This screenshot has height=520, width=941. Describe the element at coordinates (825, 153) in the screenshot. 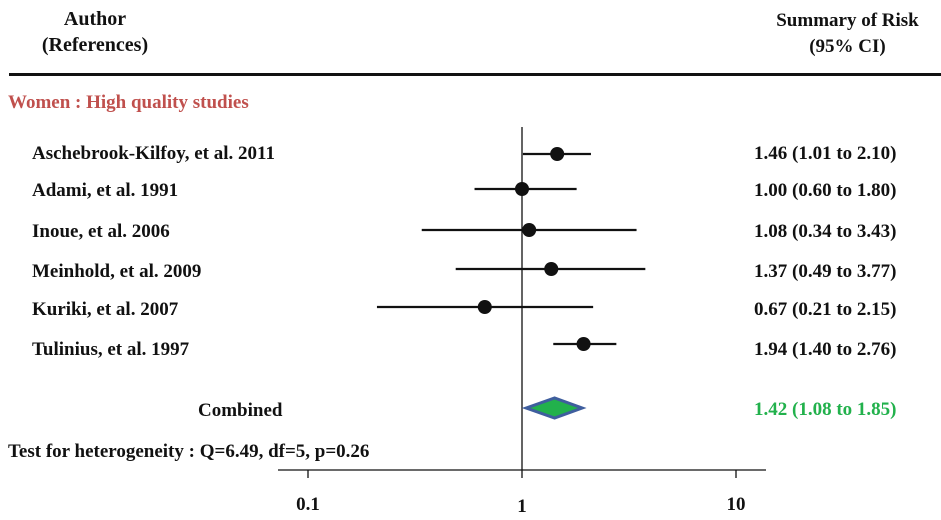

I see `study-estimate: 1.46 (1.01 to 2.10)` at that location.